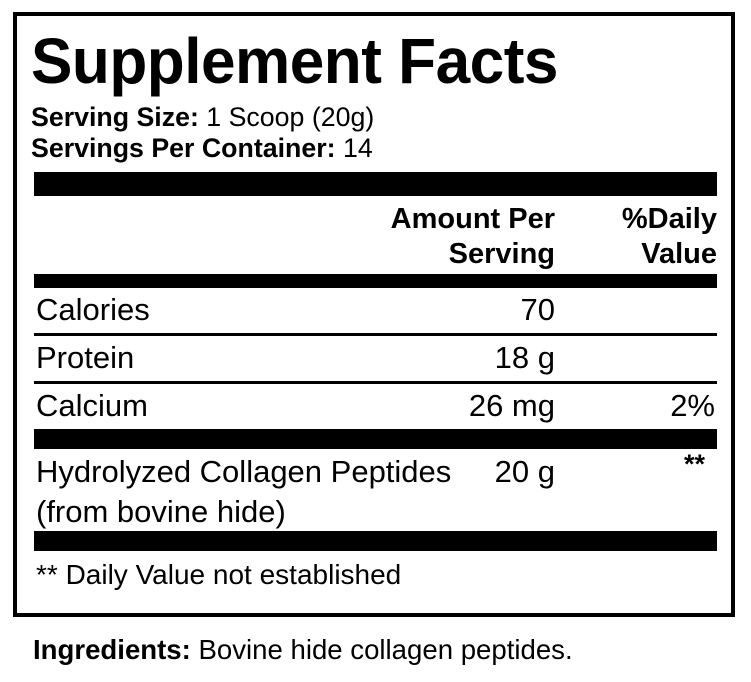 The image size is (751, 682). Describe the element at coordinates (294, 61) in the screenshot. I see `page-title: Supplement Facts` at that location.